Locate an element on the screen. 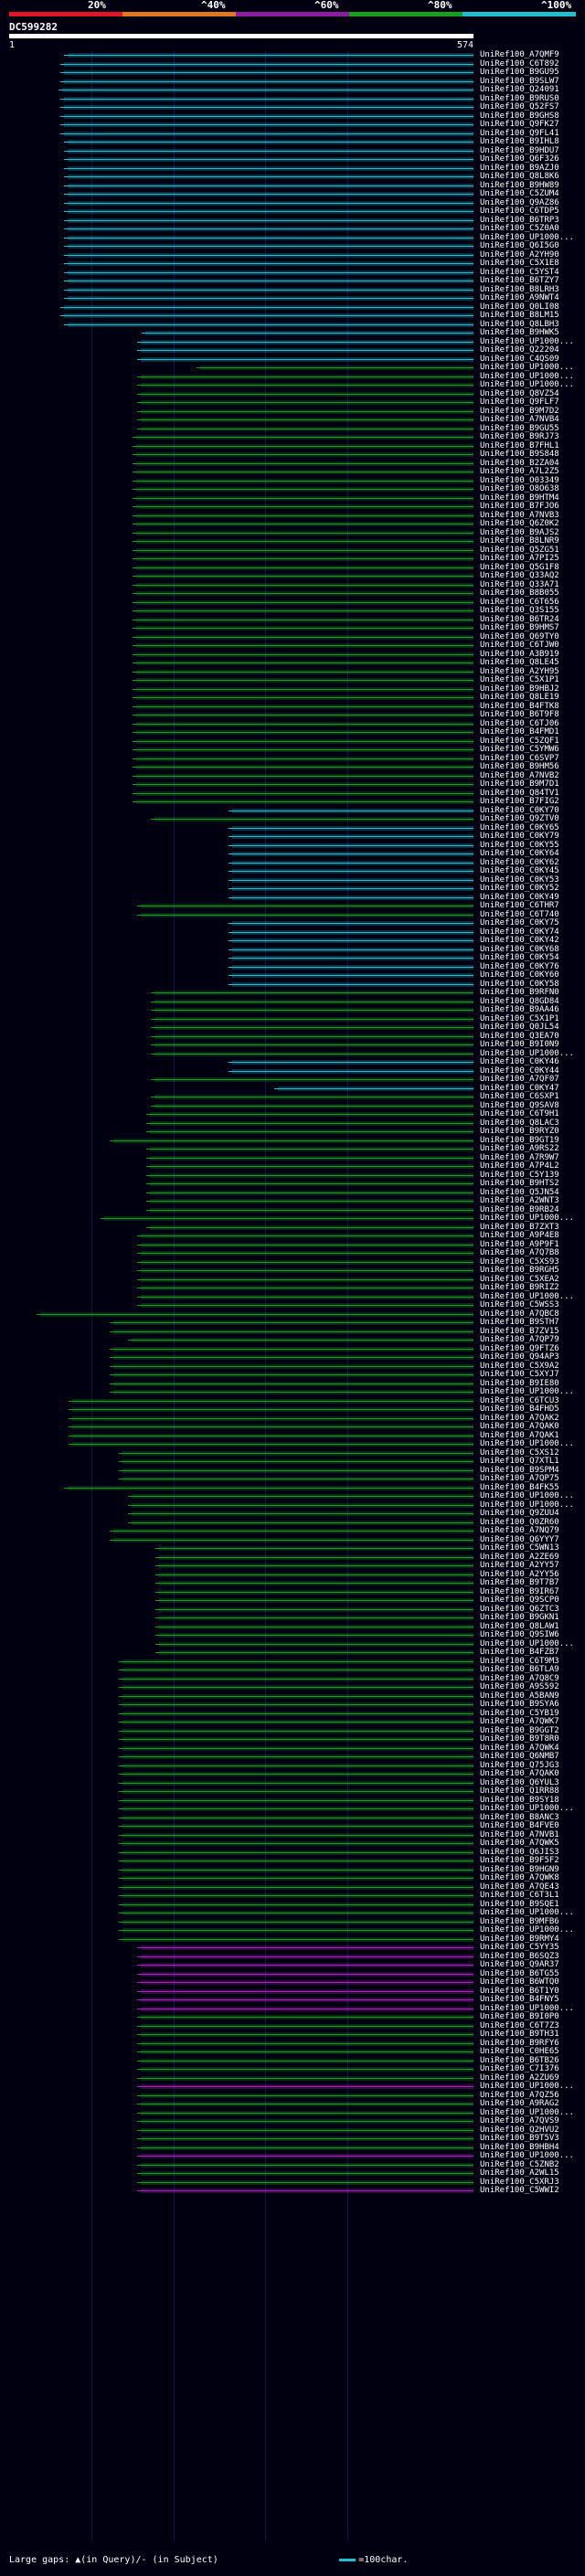 The width and height of the screenshot is (585, 2576). hit-label-link: UniRef100_Q6YYY7 is located at coordinates (519, 1539).